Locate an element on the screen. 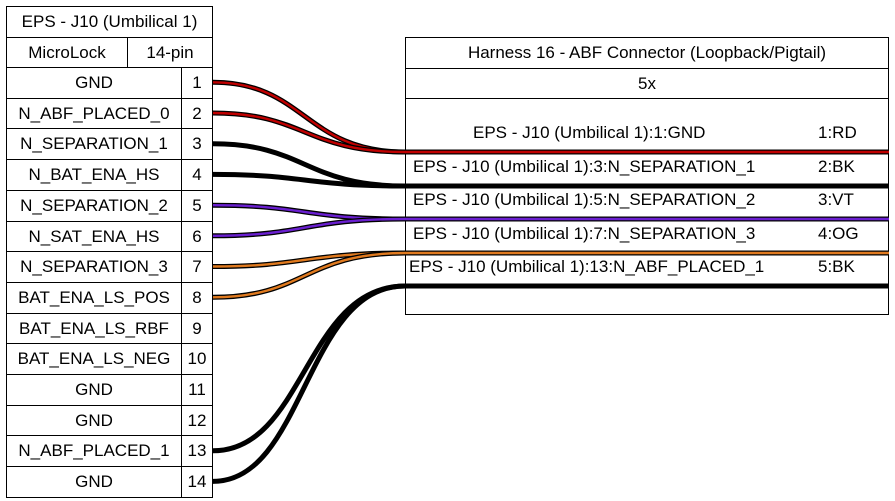 The width and height of the screenshot is (895, 501). pin-name: N_SEPARATION_2 is located at coordinates (94, 206).